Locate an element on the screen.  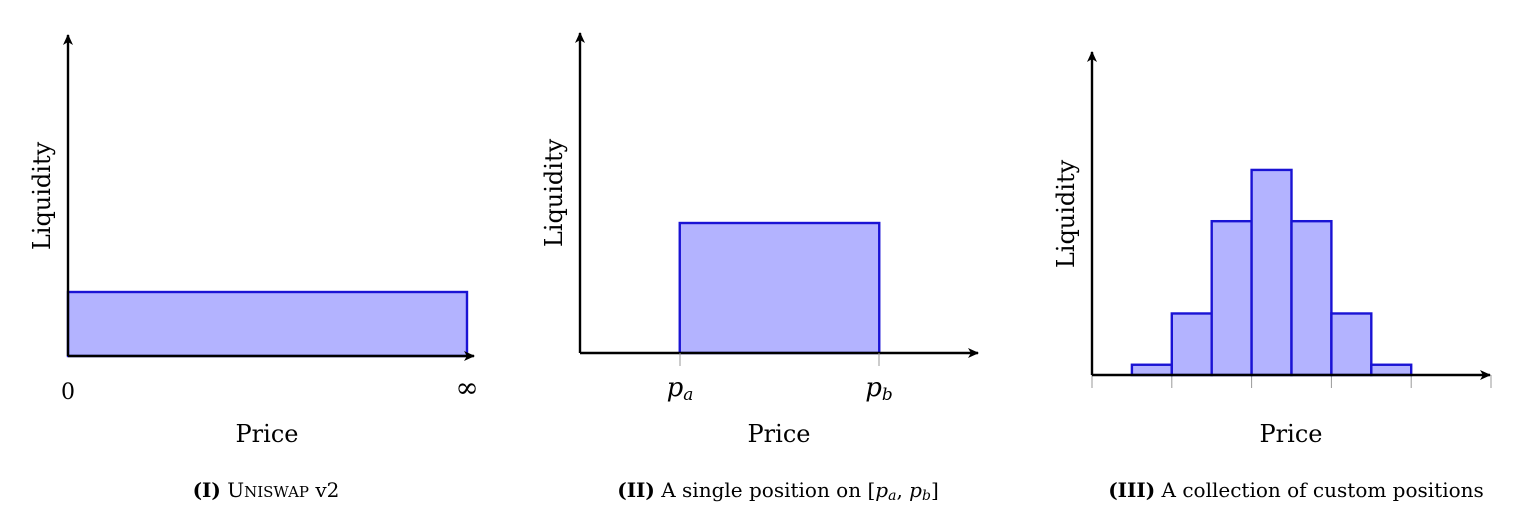
panel-1-ylabel: Liquidity is located at coordinates (42, 195).